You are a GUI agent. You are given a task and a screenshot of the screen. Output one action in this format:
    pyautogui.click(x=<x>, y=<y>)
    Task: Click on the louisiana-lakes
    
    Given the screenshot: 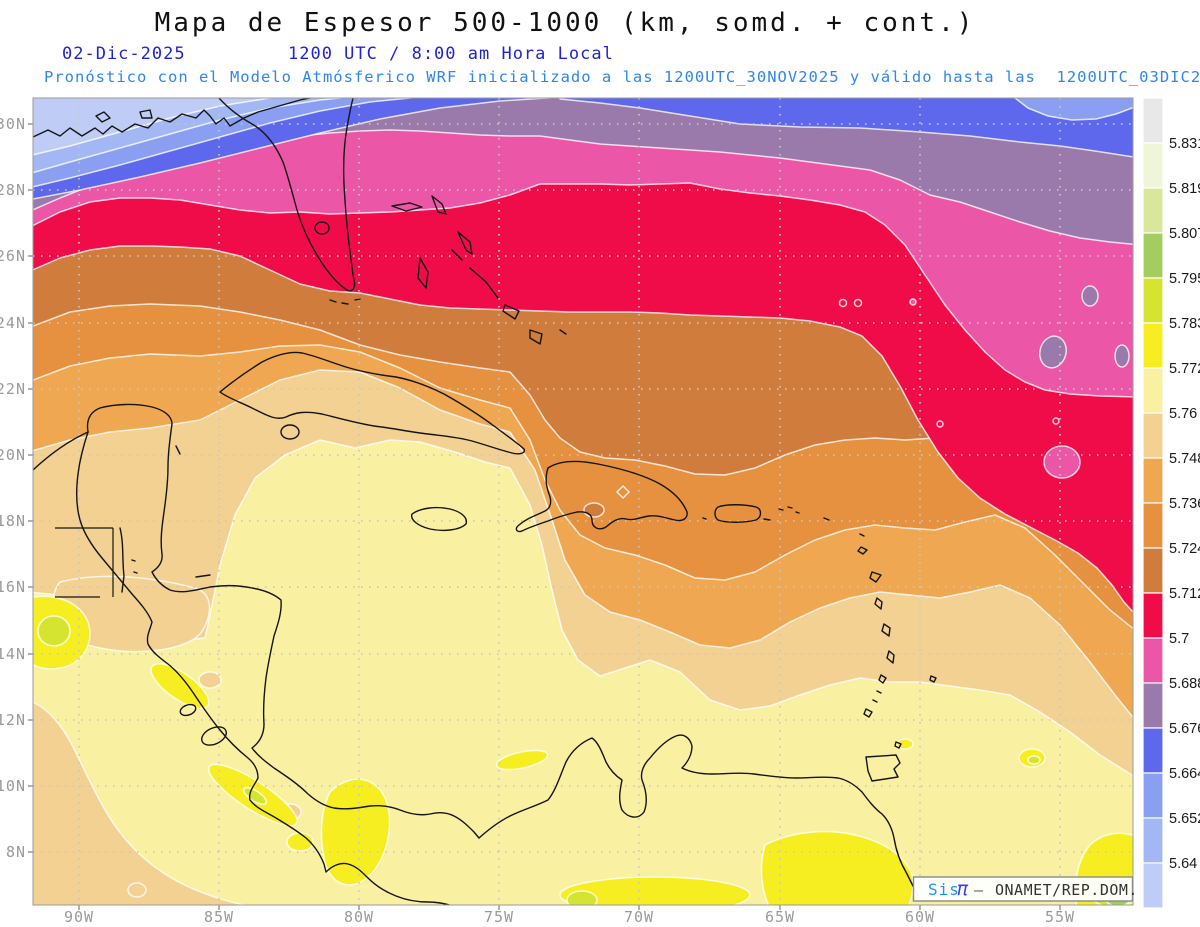 What is the action you would take?
    pyautogui.click(x=124, y=116)
    